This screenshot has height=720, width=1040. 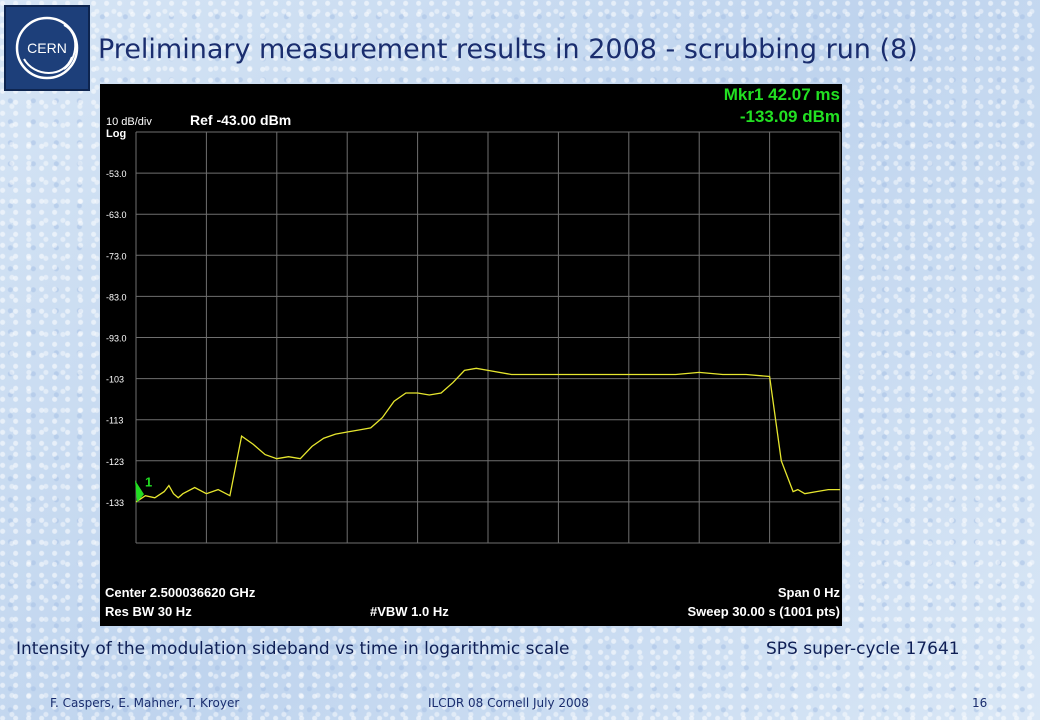 I want to click on cern-logo-icon: CERN, so click(x=47, y=48).